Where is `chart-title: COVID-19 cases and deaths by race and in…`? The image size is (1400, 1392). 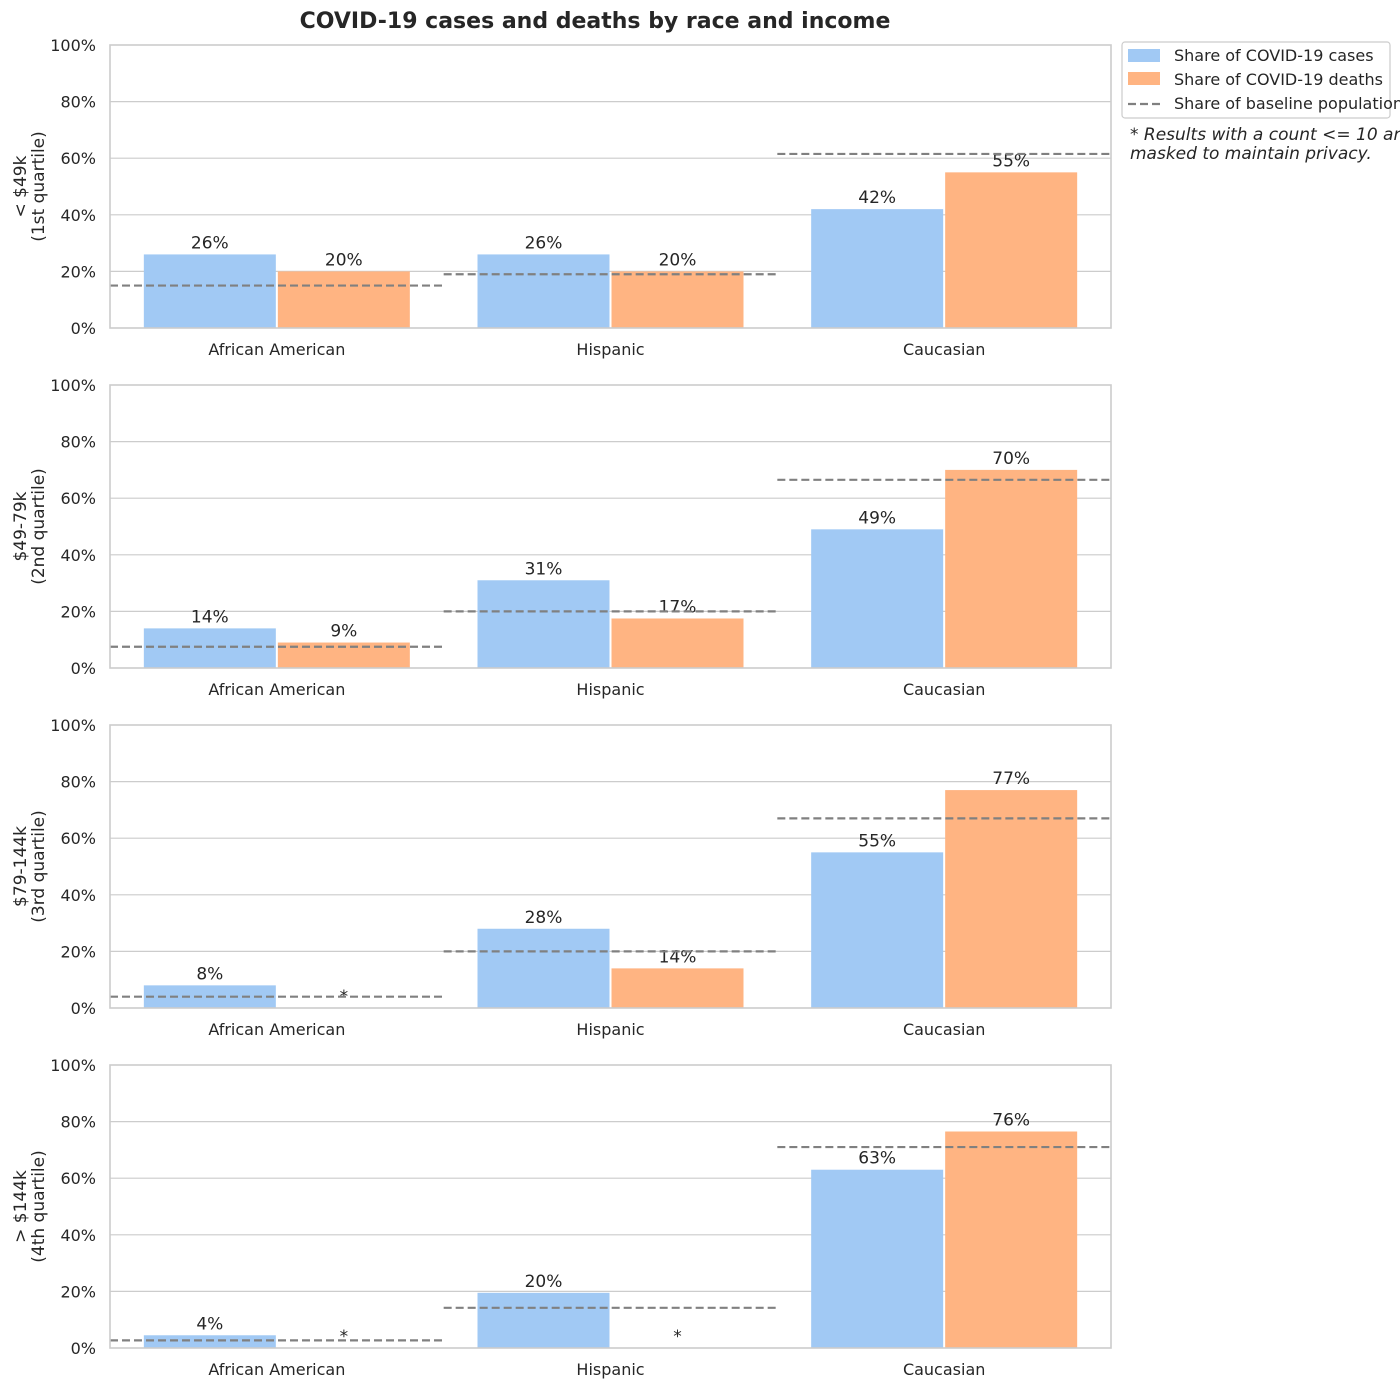
chart-title: COVID-19 cases and deaths by race and in… is located at coordinates (595, 21).